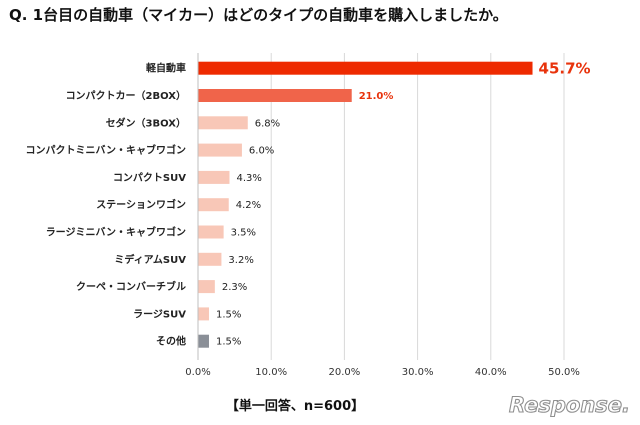 This screenshot has height=425, width=640. I want to click on x-tick-label: 50.0%, so click(564, 372).